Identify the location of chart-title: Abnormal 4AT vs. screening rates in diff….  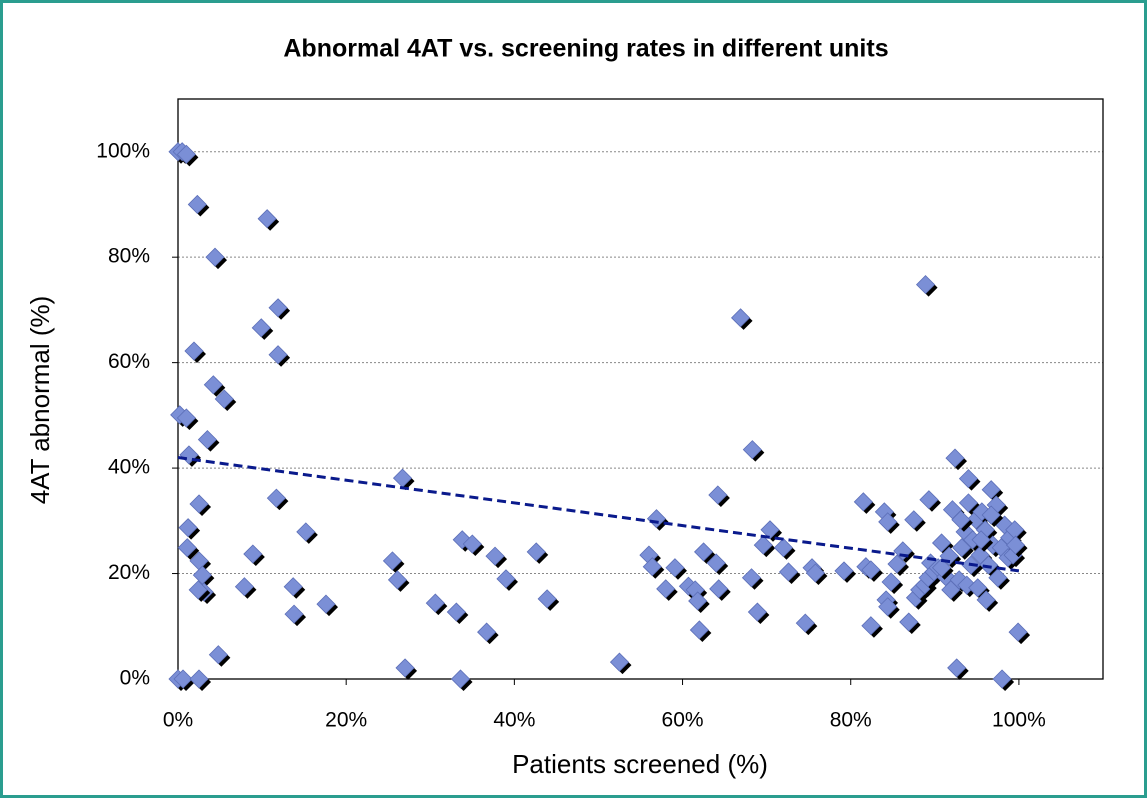
(585, 49).